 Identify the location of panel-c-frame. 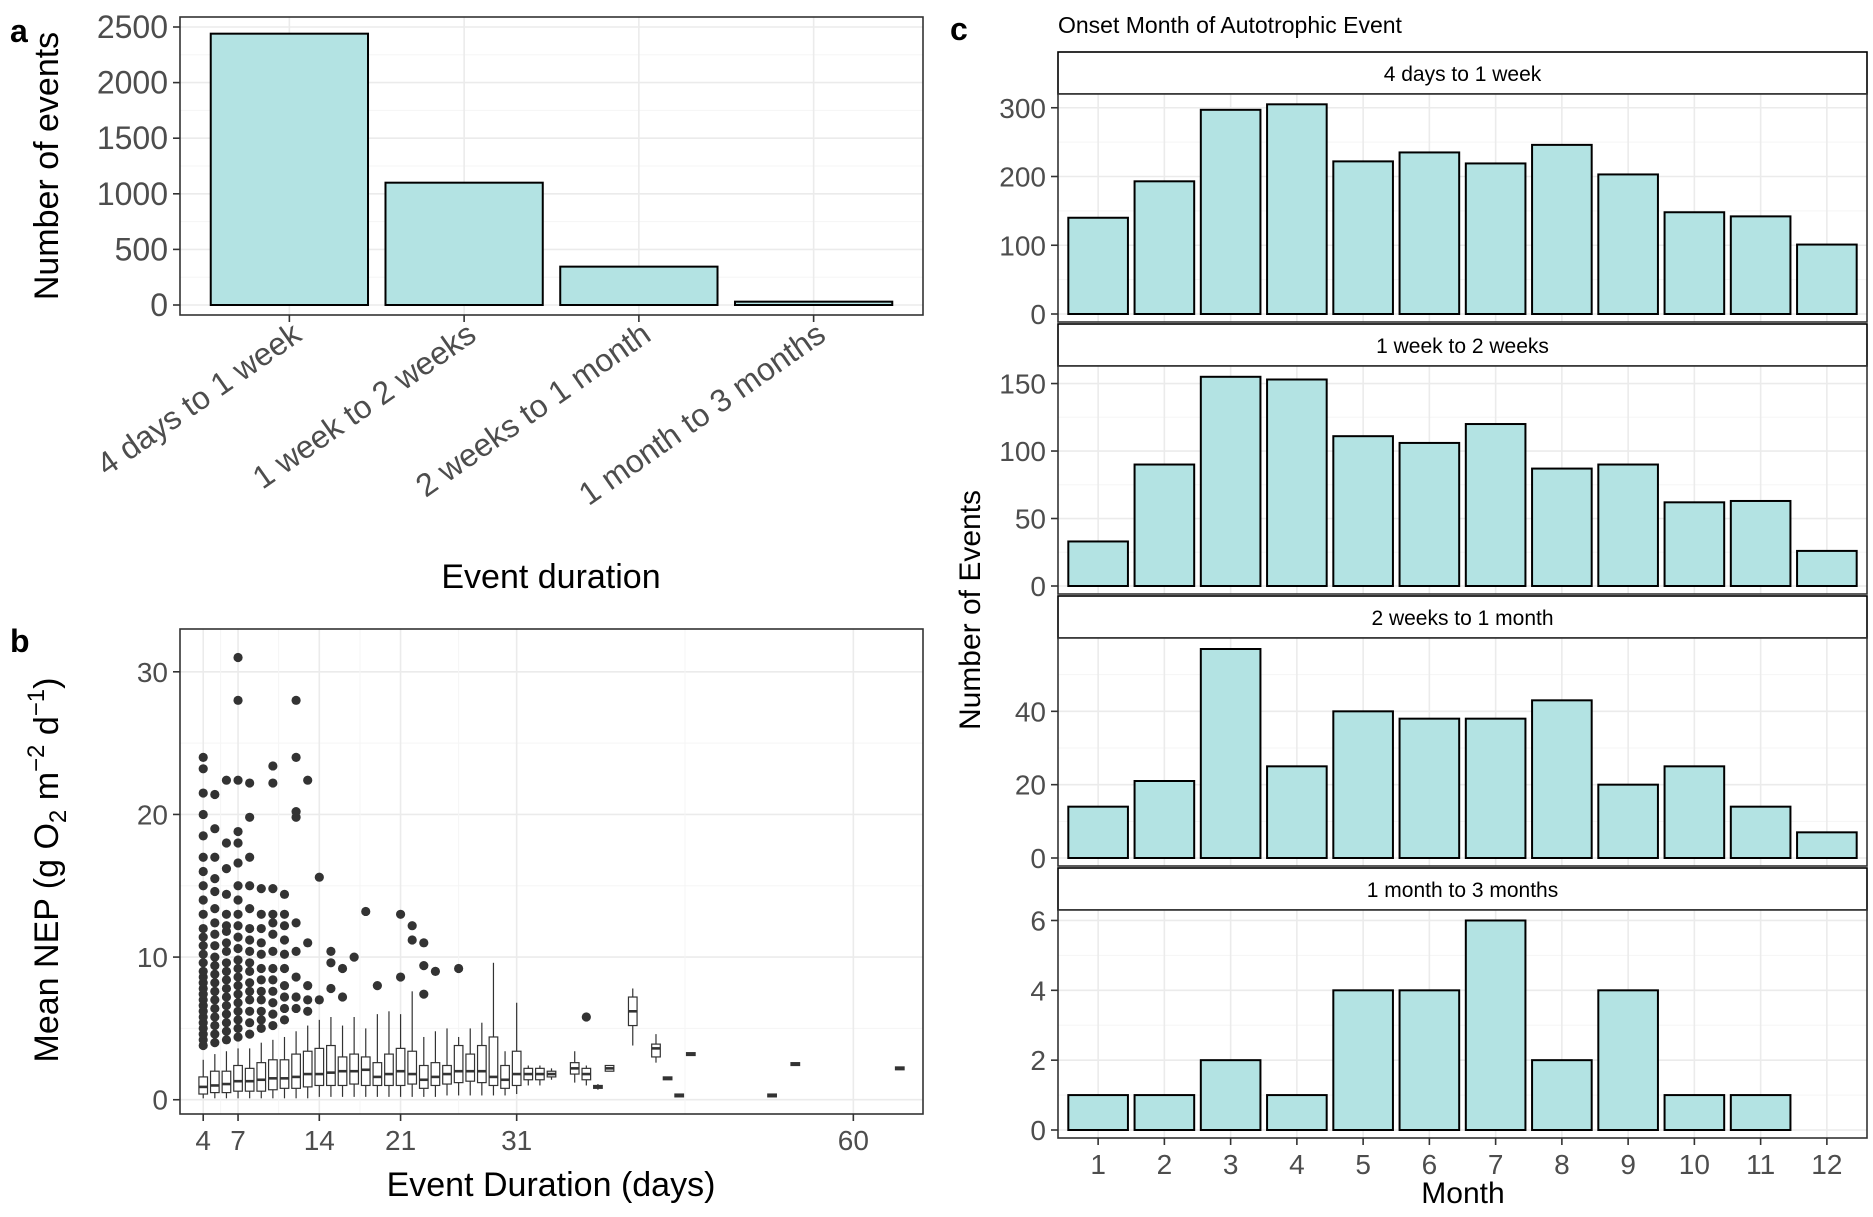
(1462, 1024).